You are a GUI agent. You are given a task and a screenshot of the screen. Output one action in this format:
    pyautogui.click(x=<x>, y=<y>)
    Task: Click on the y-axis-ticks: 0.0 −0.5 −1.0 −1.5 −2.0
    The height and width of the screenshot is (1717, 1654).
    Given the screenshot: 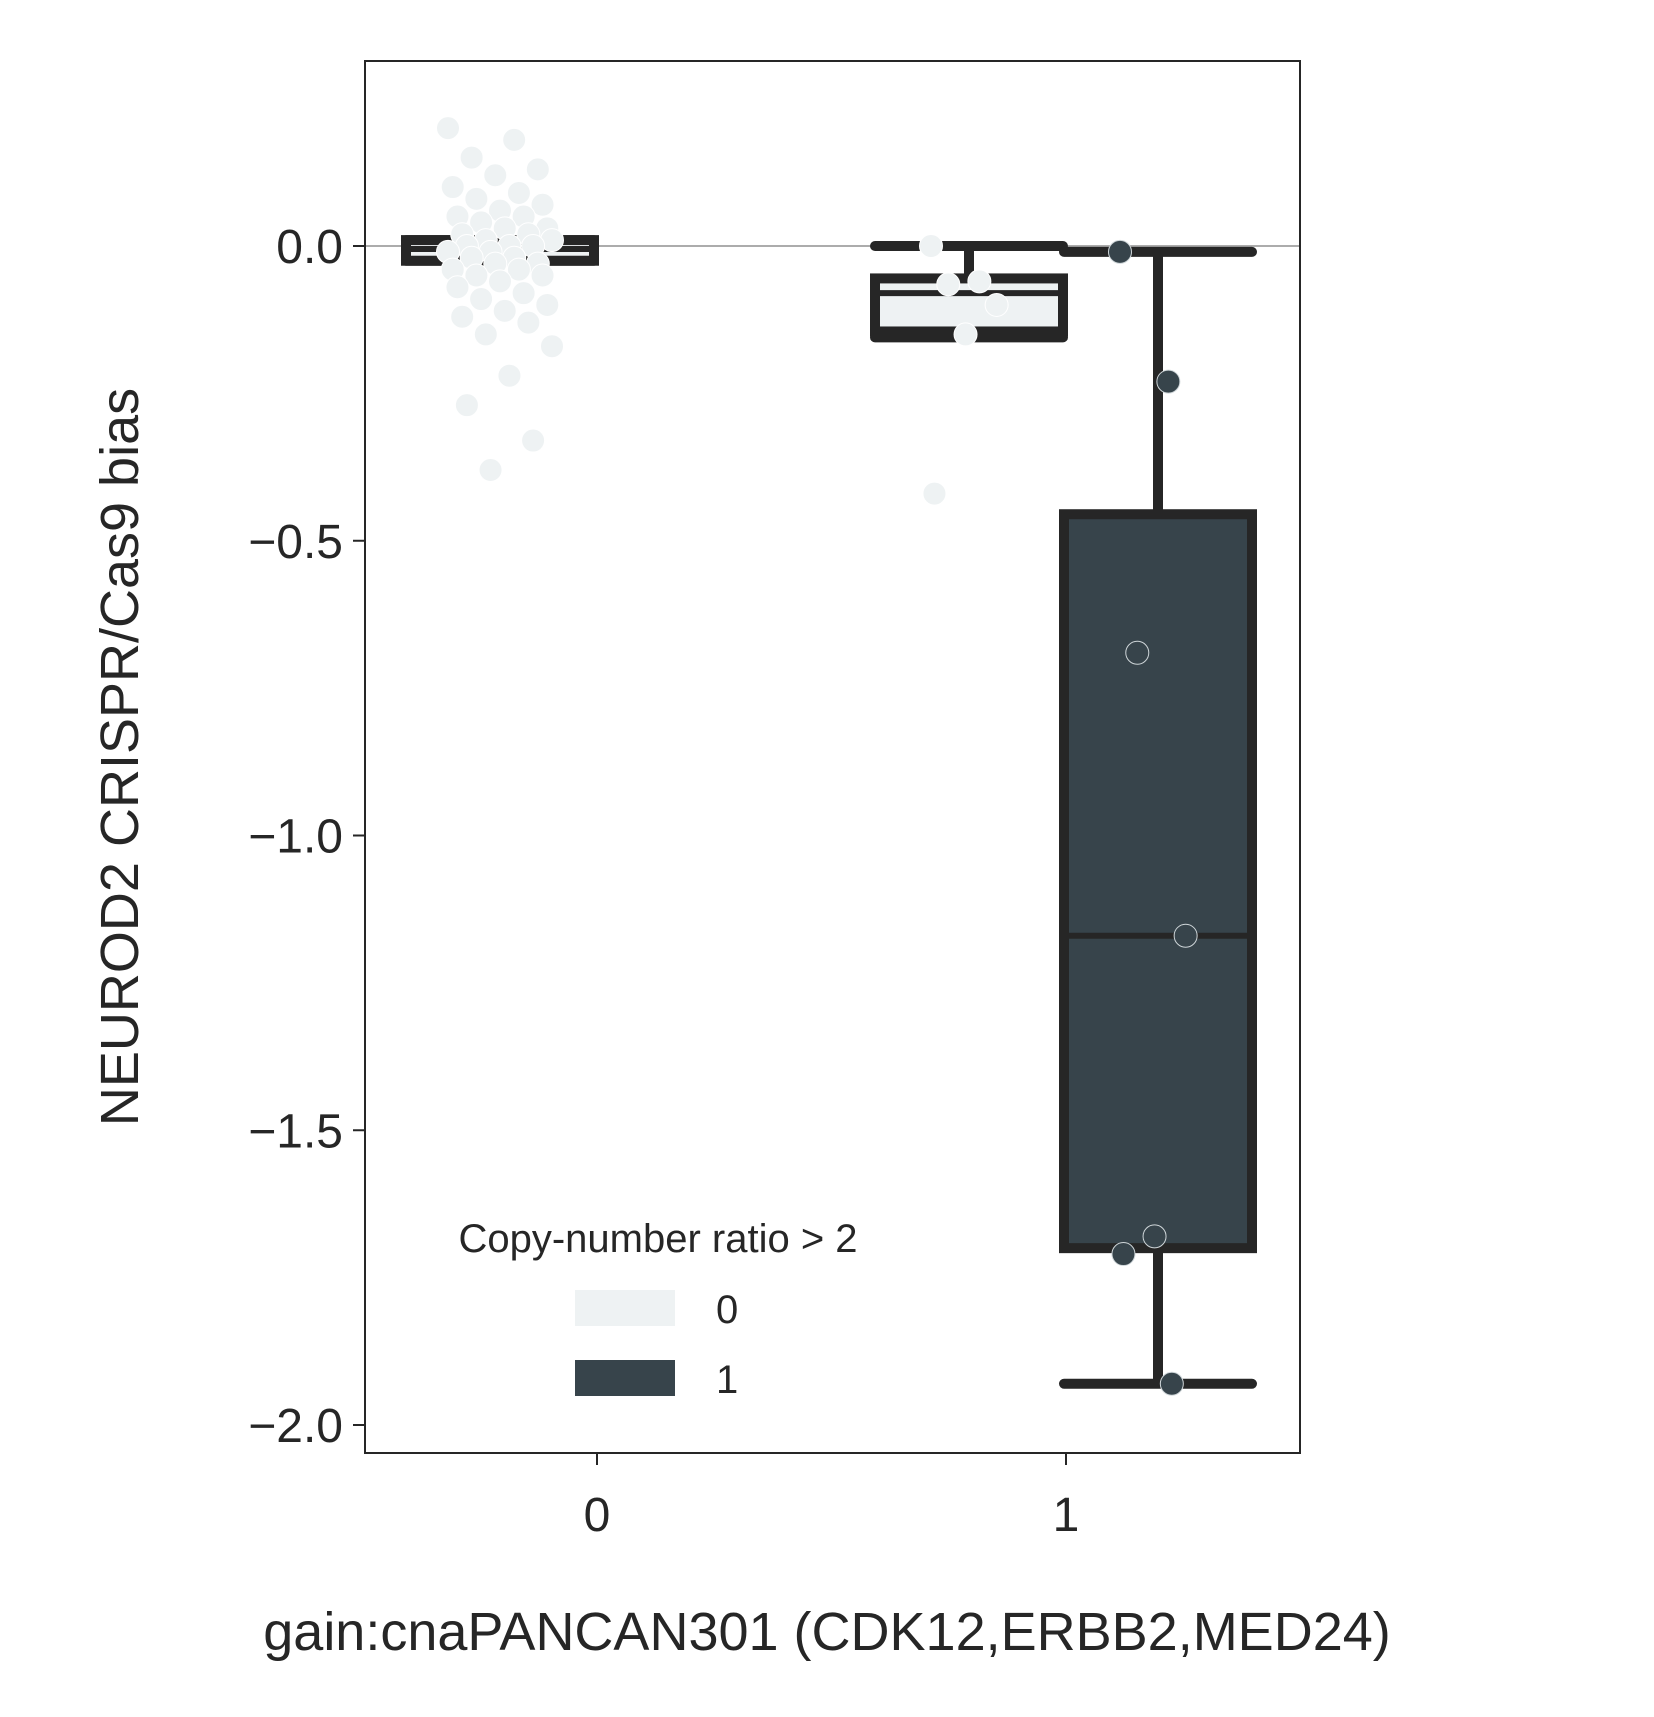 What is the action you would take?
    pyautogui.click(x=306, y=837)
    